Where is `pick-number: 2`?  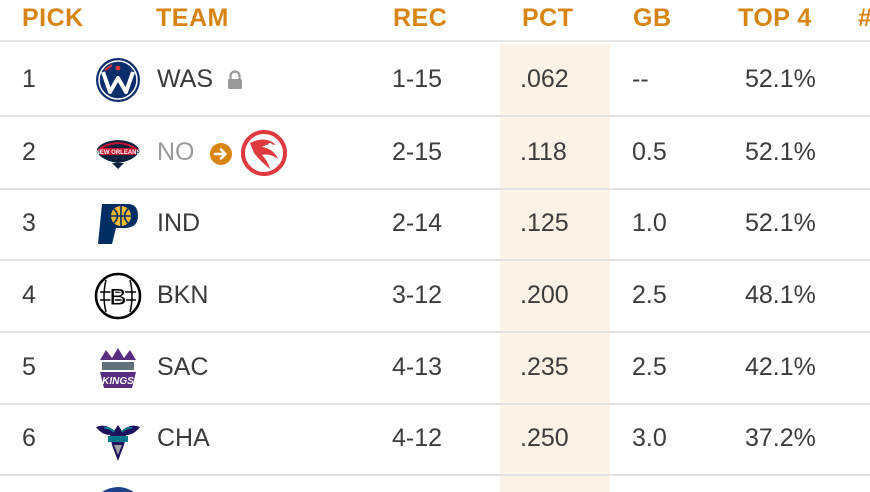
pick-number: 2 is located at coordinates (29, 152).